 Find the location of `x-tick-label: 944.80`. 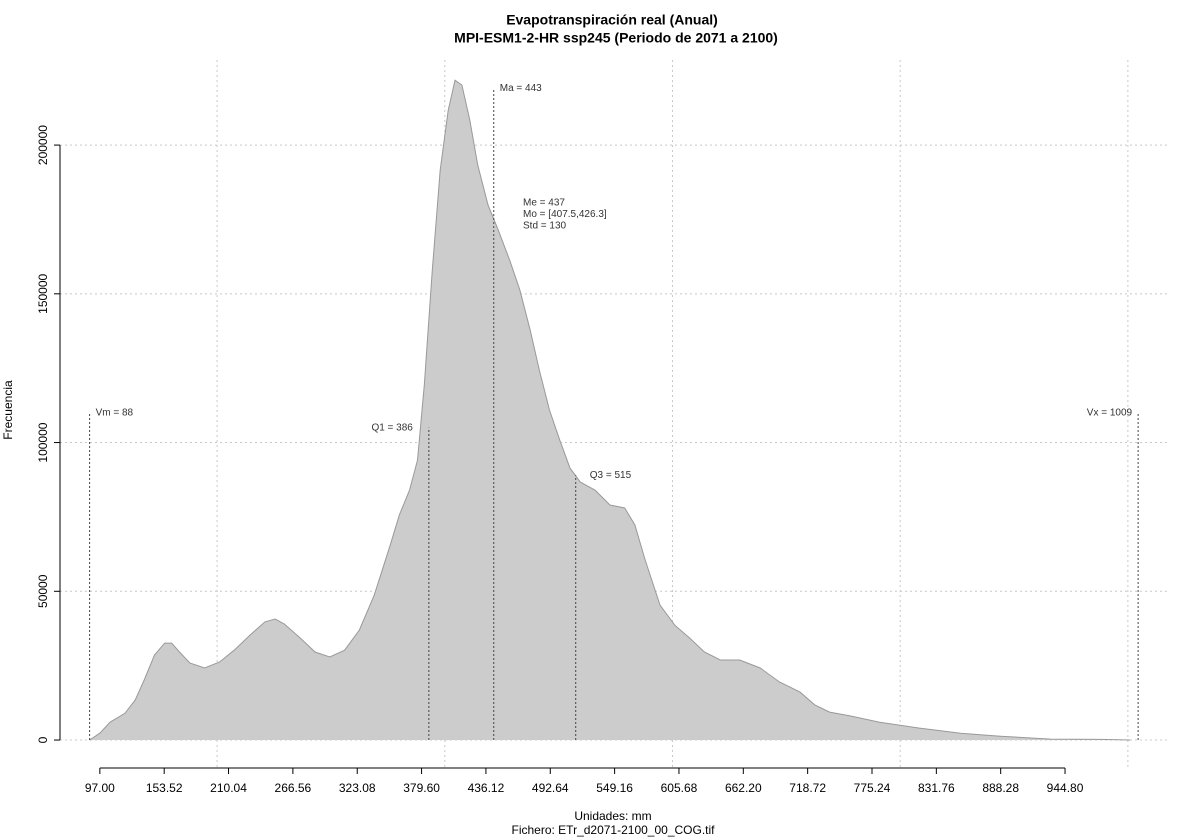

x-tick-label: 944.80 is located at coordinates (1065, 788).